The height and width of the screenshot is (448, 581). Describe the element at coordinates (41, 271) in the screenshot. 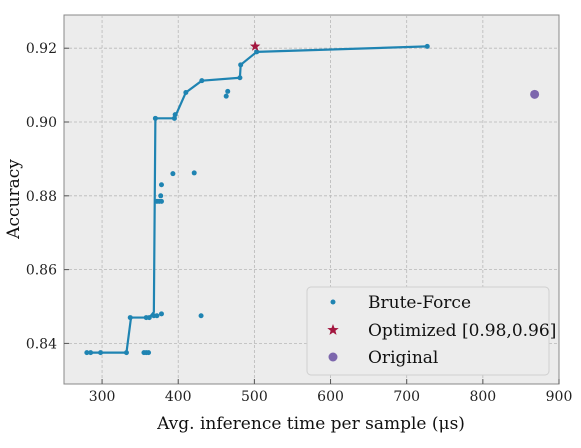

I see `y-tick-label: 0.86` at that location.